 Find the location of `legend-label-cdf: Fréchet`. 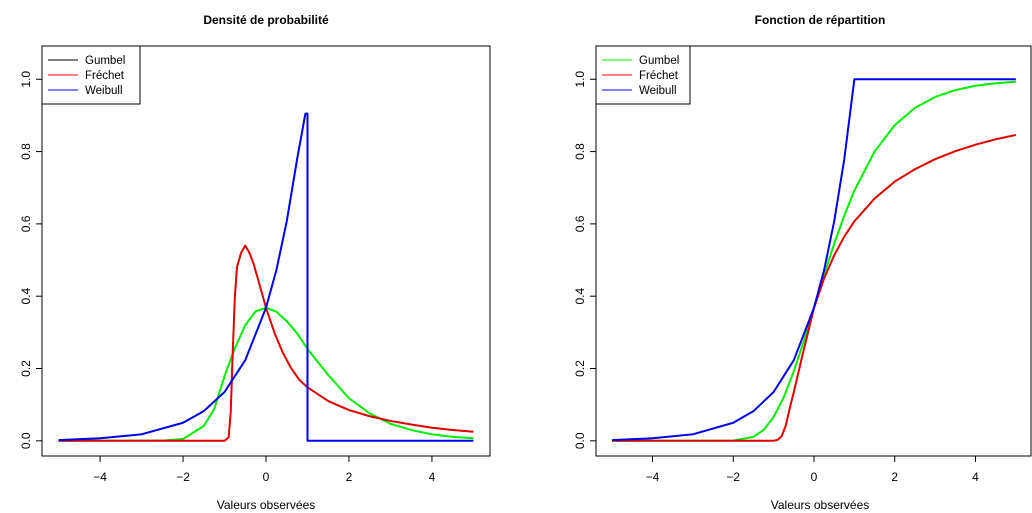

legend-label-cdf: Fréchet is located at coordinates (659, 76).